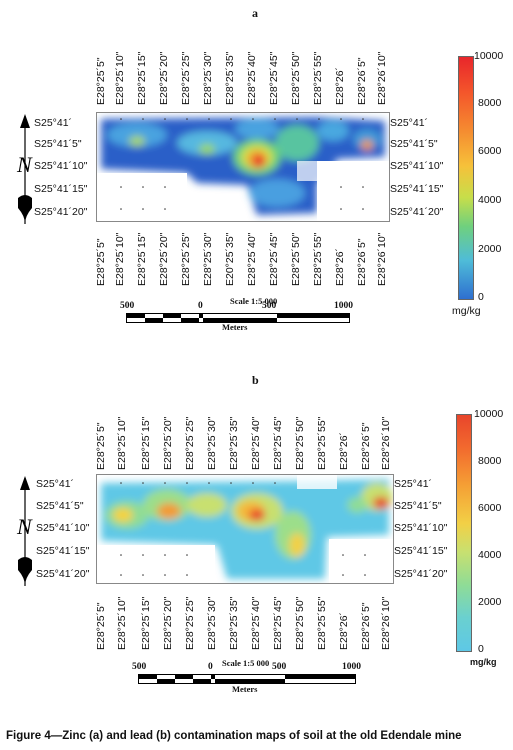 The image size is (513, 750). I want to click on panel-a-letter: a, so click(255, 13).